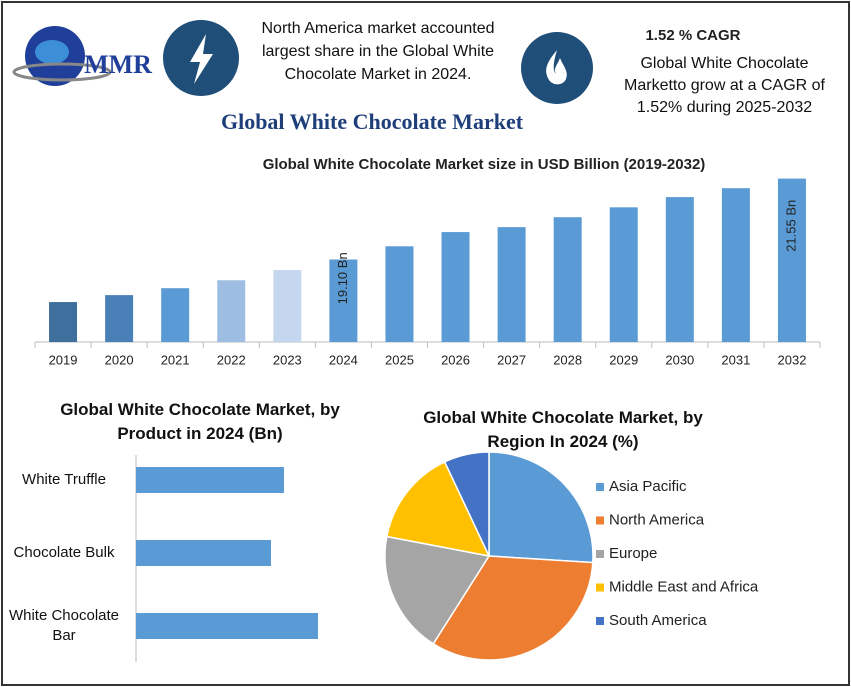 Image resolution: width=851 pixels, height=687 pixels. Describe the element at coordinates (692, 35) in the screenshot. I see `cagr: 1.52 % CAGR` at that location.